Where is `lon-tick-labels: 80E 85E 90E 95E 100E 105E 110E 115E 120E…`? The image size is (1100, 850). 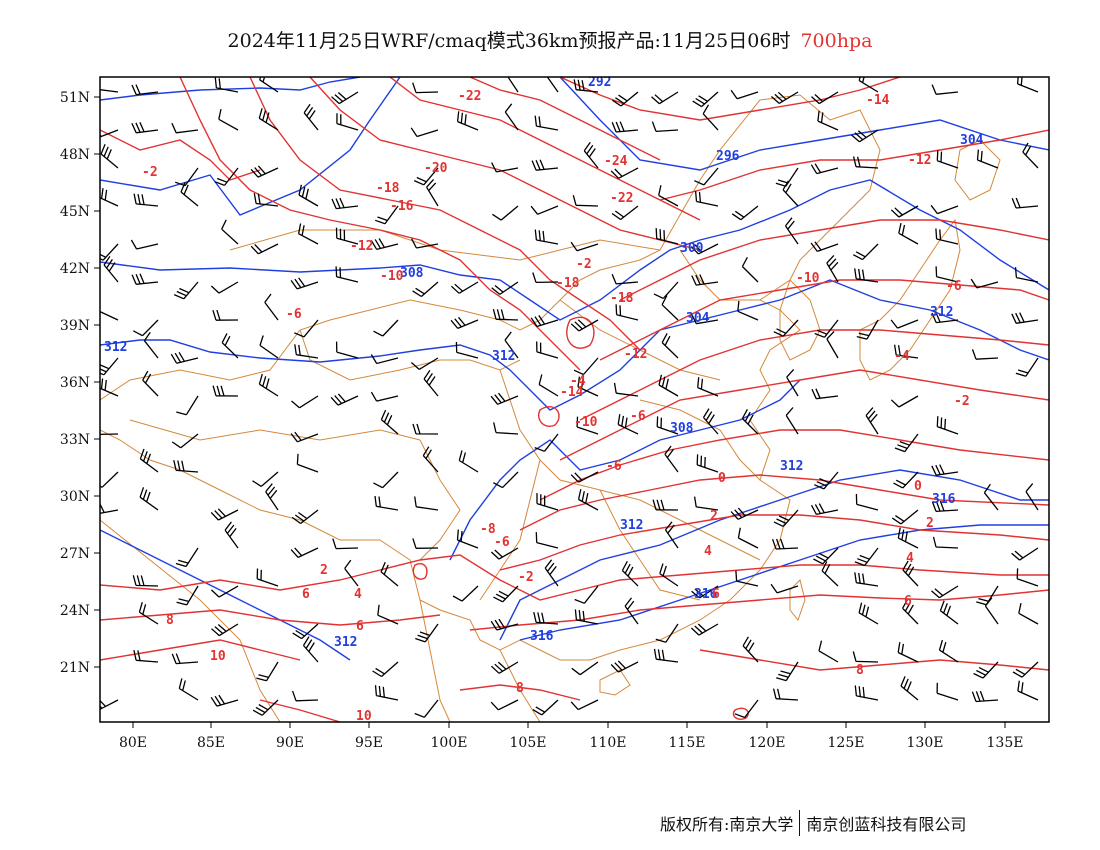
lon-tick-labels: 80E 85E 90E 95E 100E 105E 110E 115E 120E… is located at coordinates (571, 743).